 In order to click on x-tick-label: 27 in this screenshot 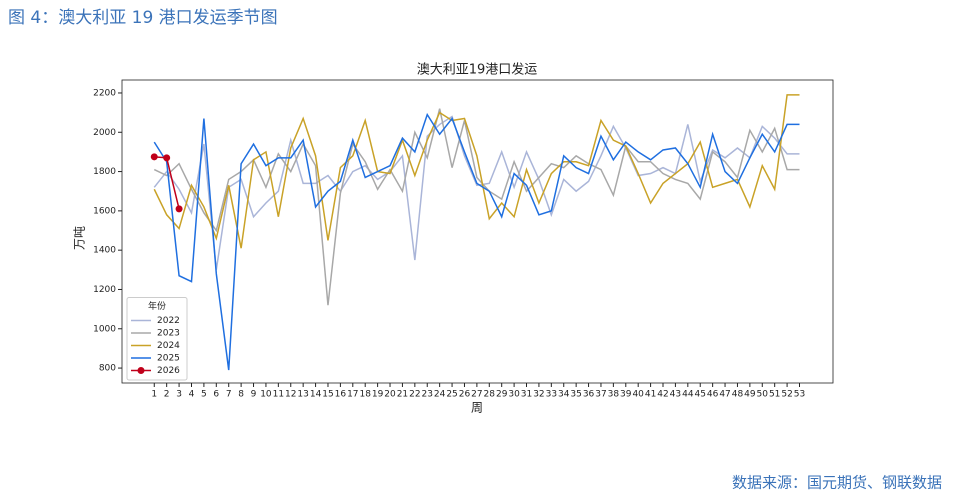, I will do `click(476, 395)`.